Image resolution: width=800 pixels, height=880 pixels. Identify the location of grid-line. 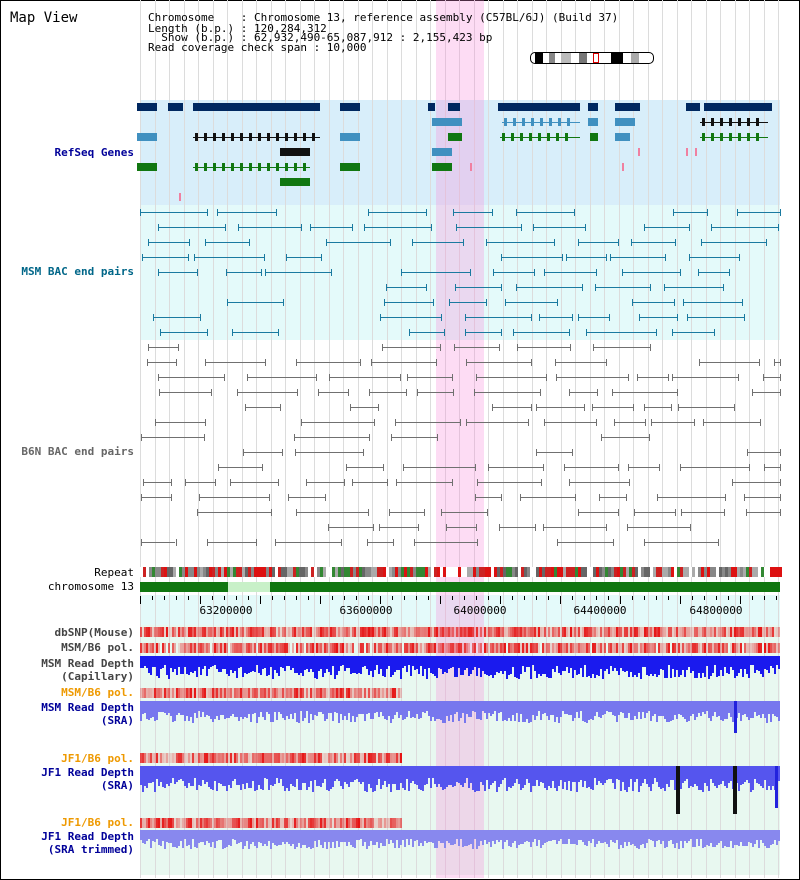
(778, 439).